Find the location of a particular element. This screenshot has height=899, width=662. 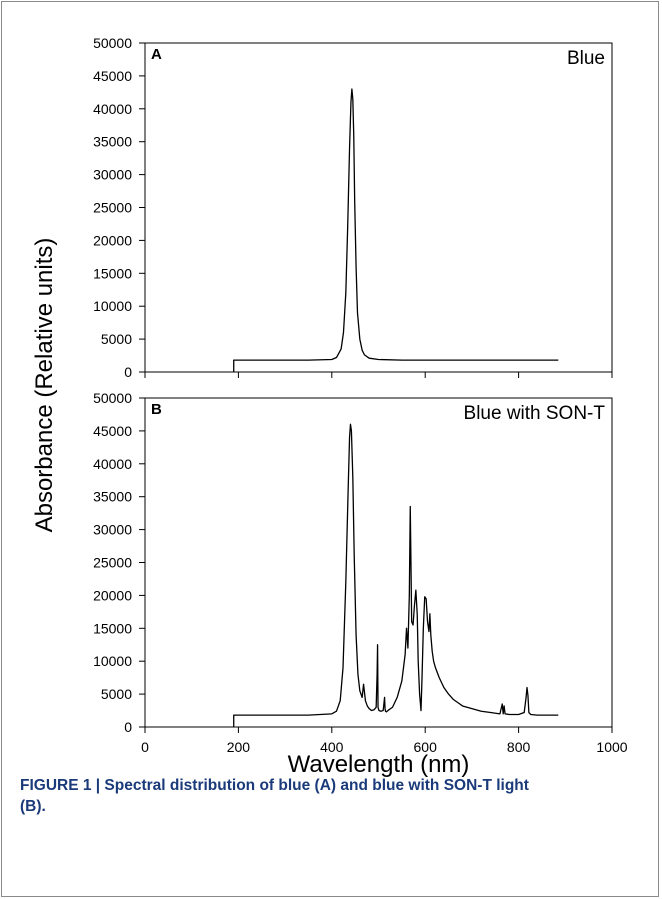

x-axis-label: Wavelength (nm) is located at coordinates (379, 764).